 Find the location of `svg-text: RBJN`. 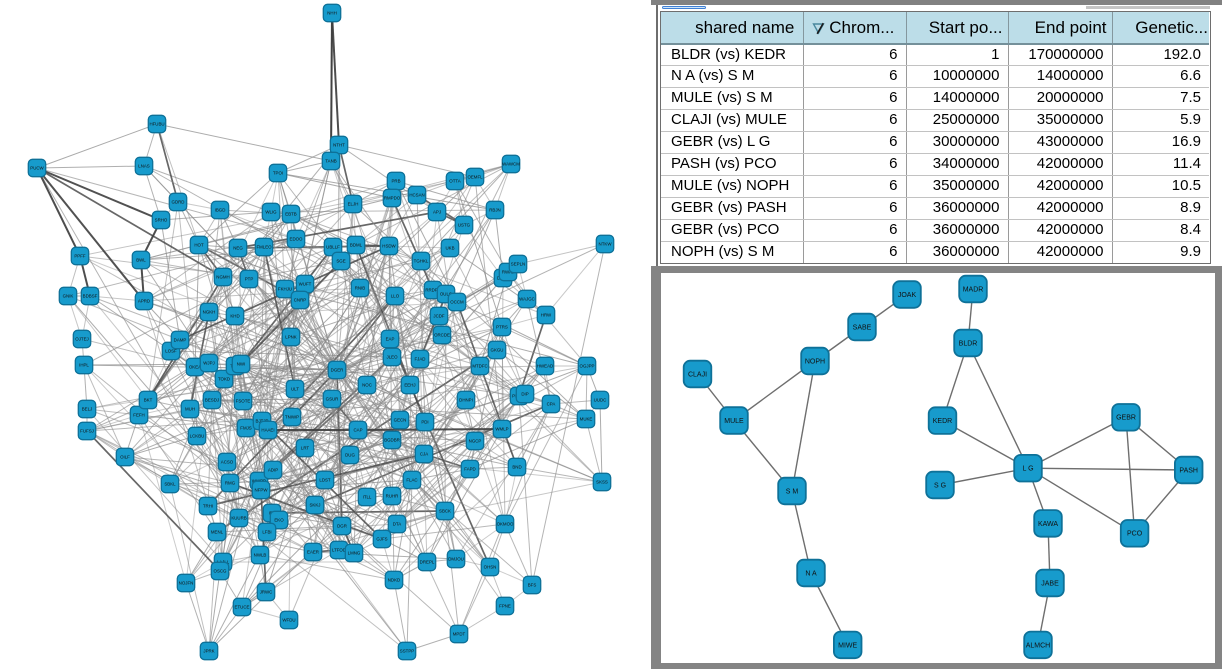

svg-text: RBJN is located at coordinates (494, 210).